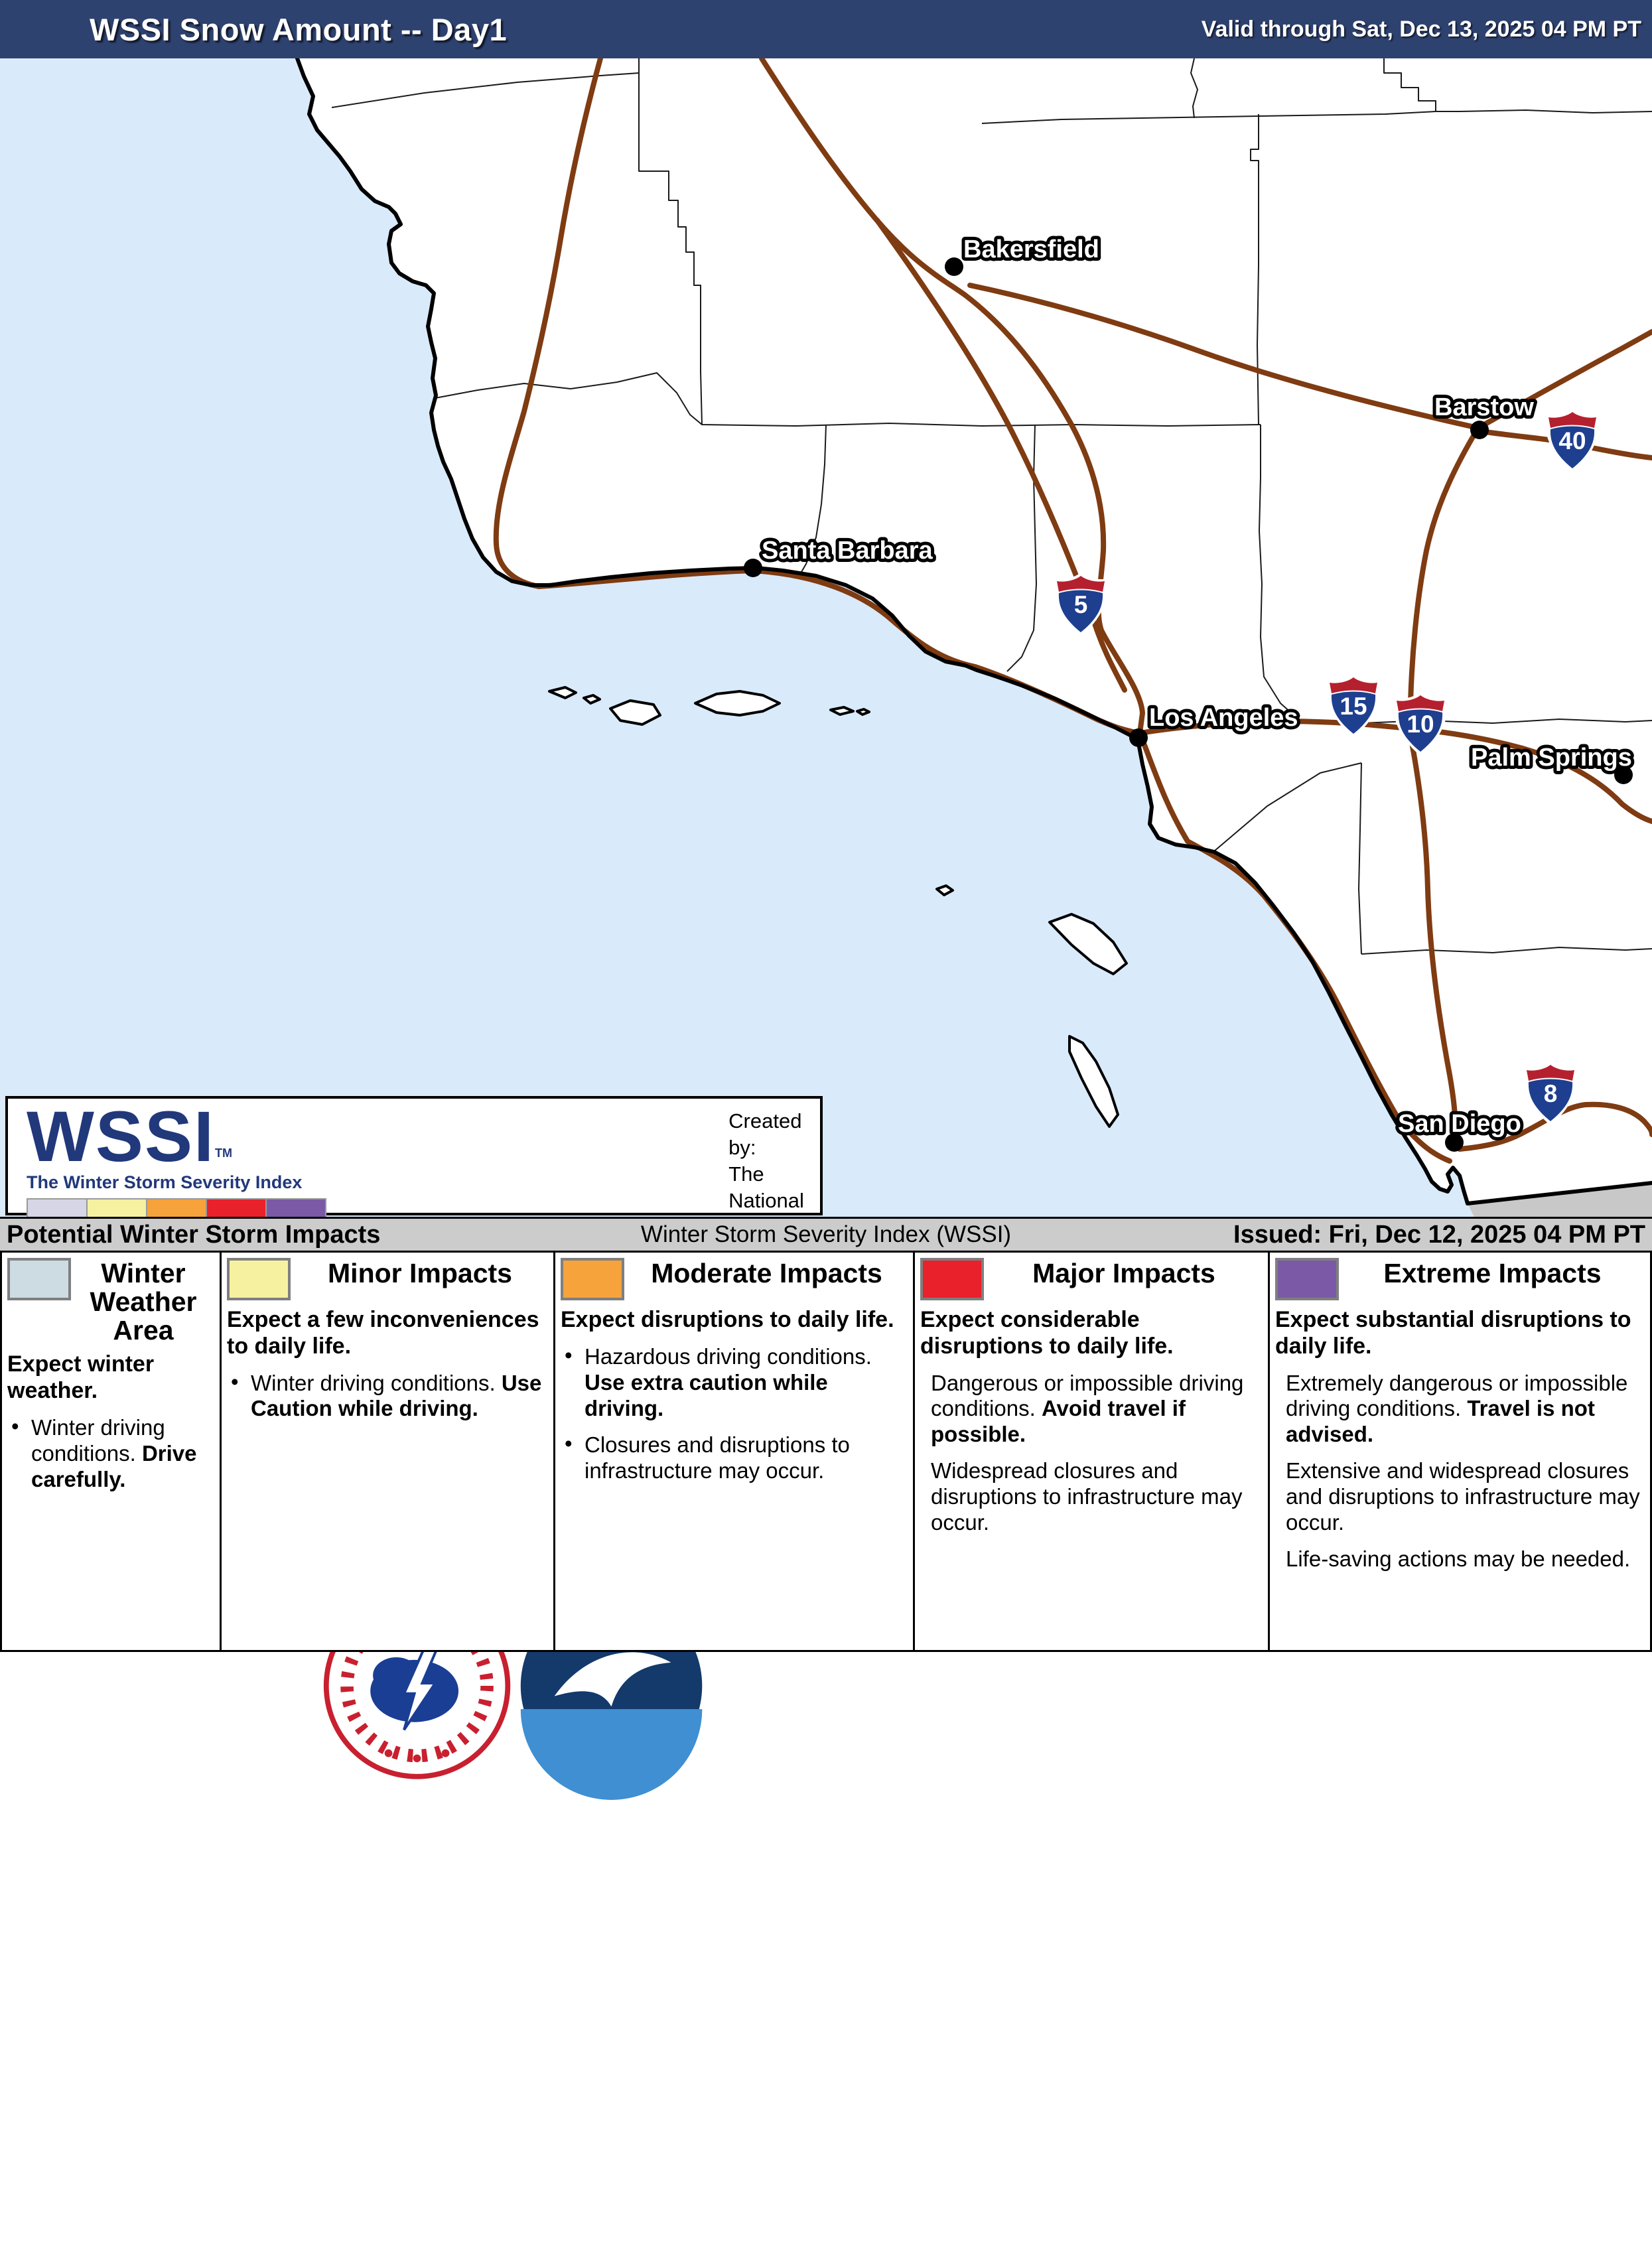  I want to click on legend-item-bold-text: Use Caution while driving., so click(397, 1395).